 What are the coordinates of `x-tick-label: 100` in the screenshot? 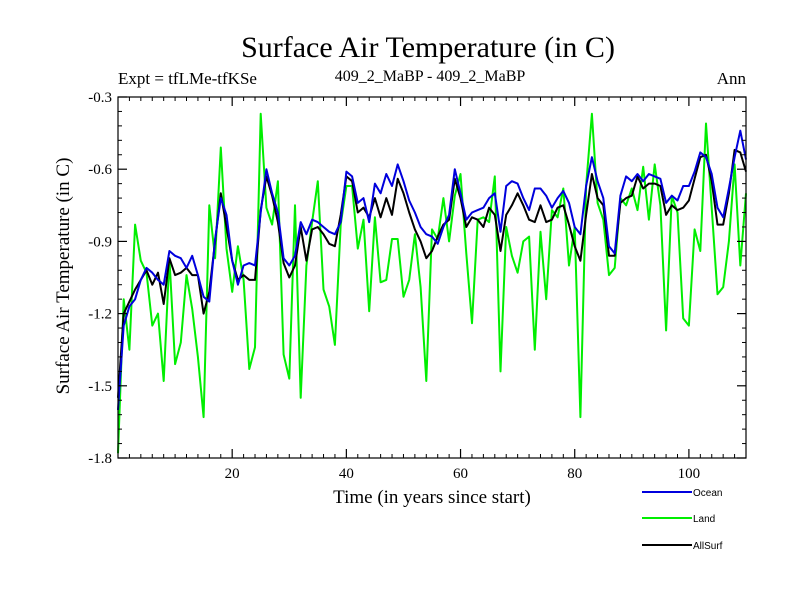 It's located at (689, 474).